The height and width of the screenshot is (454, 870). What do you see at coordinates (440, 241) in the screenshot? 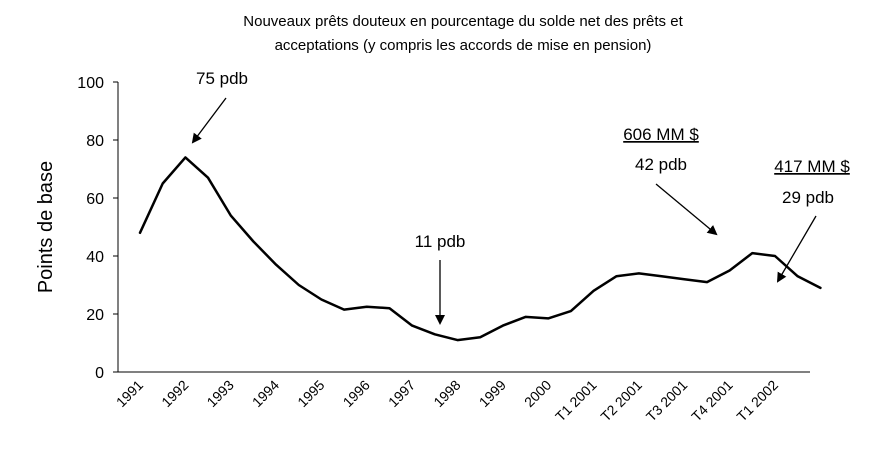
I see `annotation: 11 pdb` at bounding box center [440, 241].